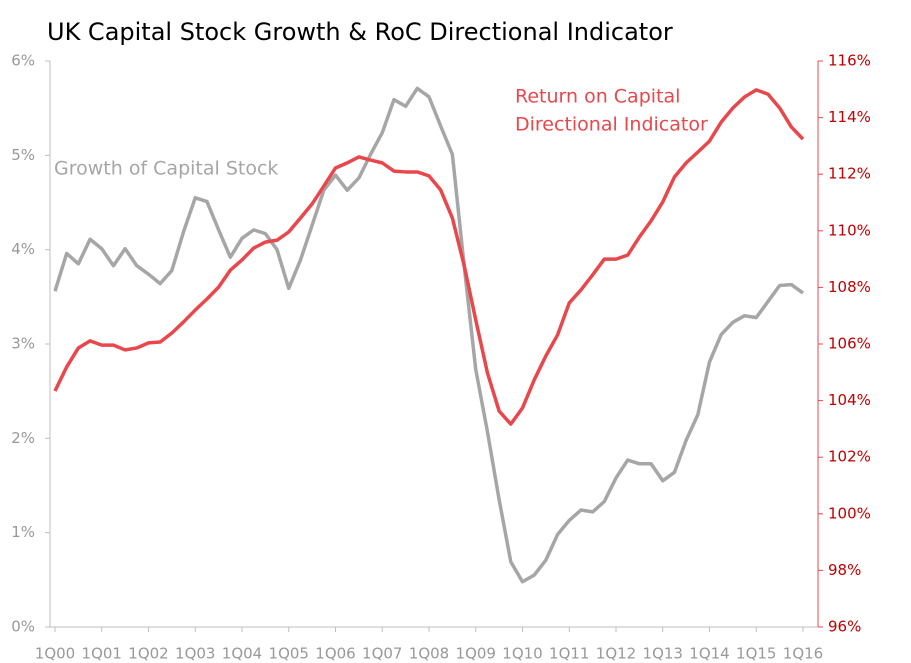  Describe the element at coordinates (23, 532) in the screenshot. I see `y-tick-label: 1%` at that location.